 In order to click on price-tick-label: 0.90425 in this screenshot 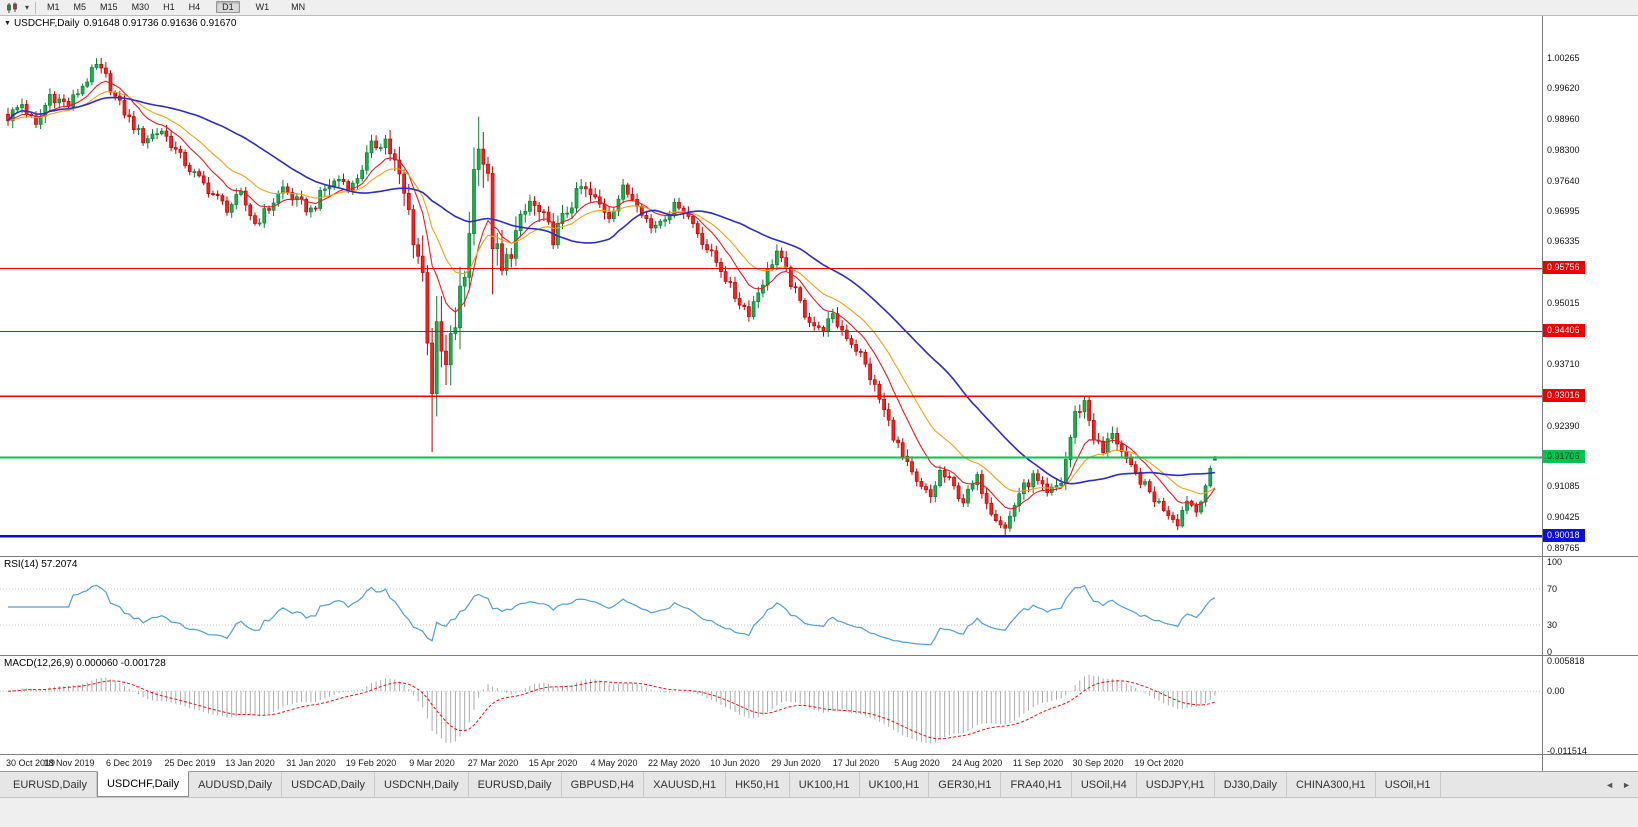, I will do `click(1563, 517)`.